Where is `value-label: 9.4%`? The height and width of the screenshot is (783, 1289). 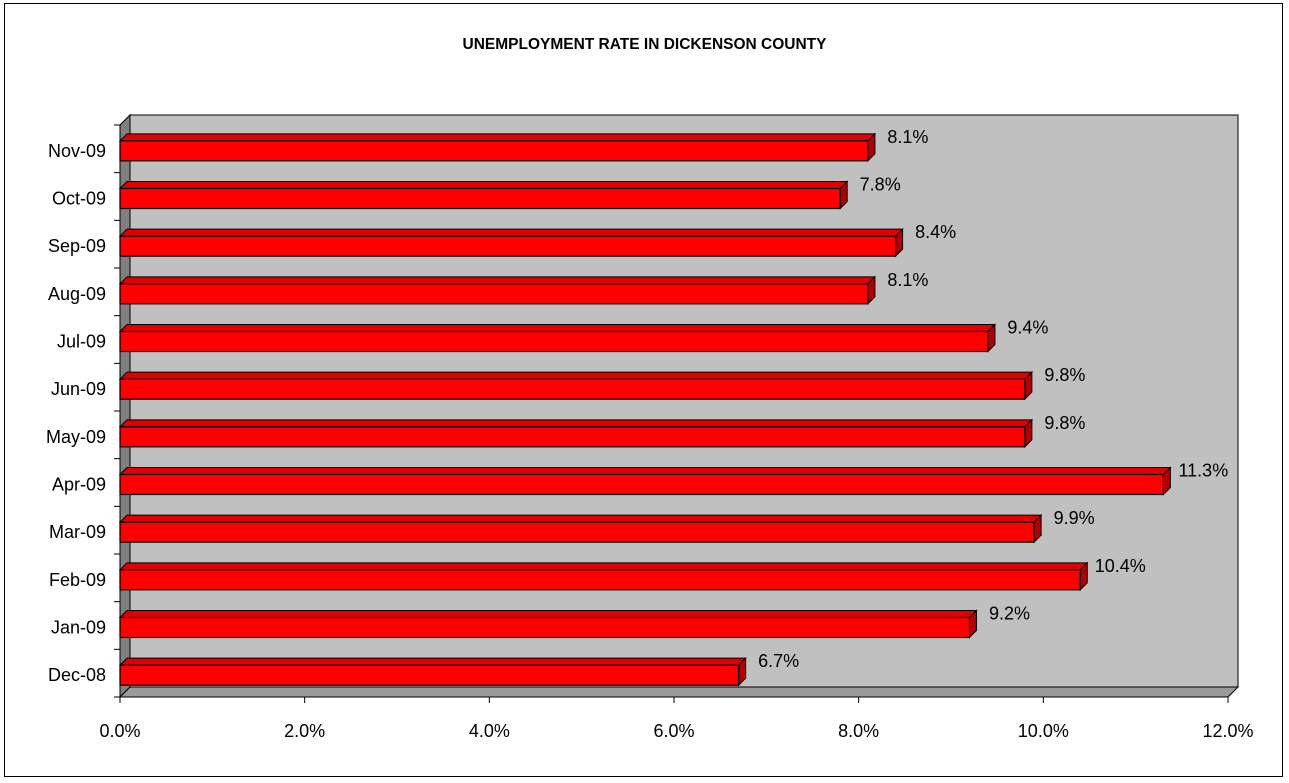
value-label: 9.4% is located at coordinates (1027, 328).